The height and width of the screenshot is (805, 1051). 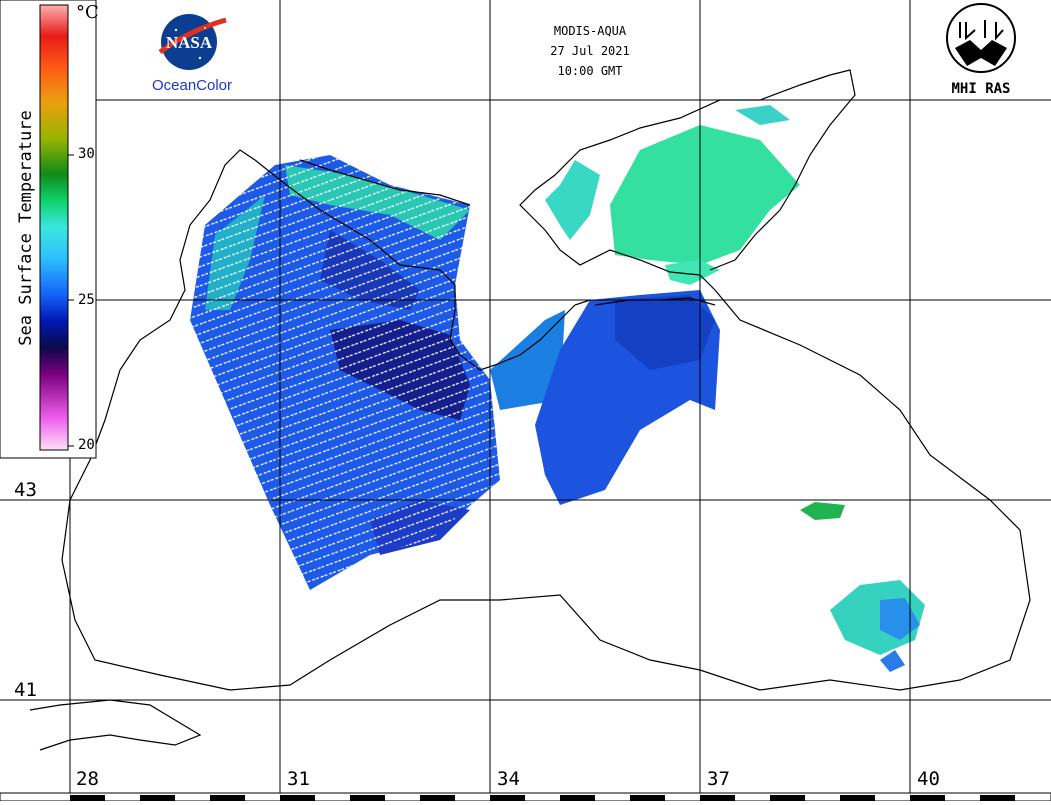 What do you see at coordinates (981, 50) in the screenshot?
I see `mhi-ras-logo: MHI RAS` at bounding box center [981, 50].